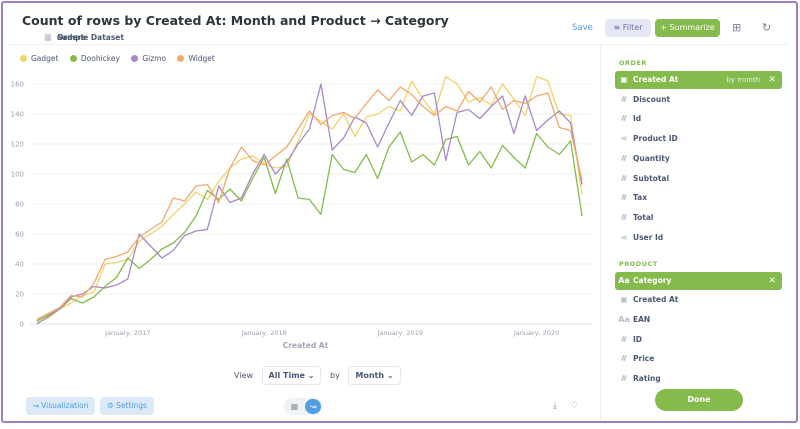  Describe the element at coordinates (22, 325) in the screenshot. I see `y-tick-label: 0` at that location.